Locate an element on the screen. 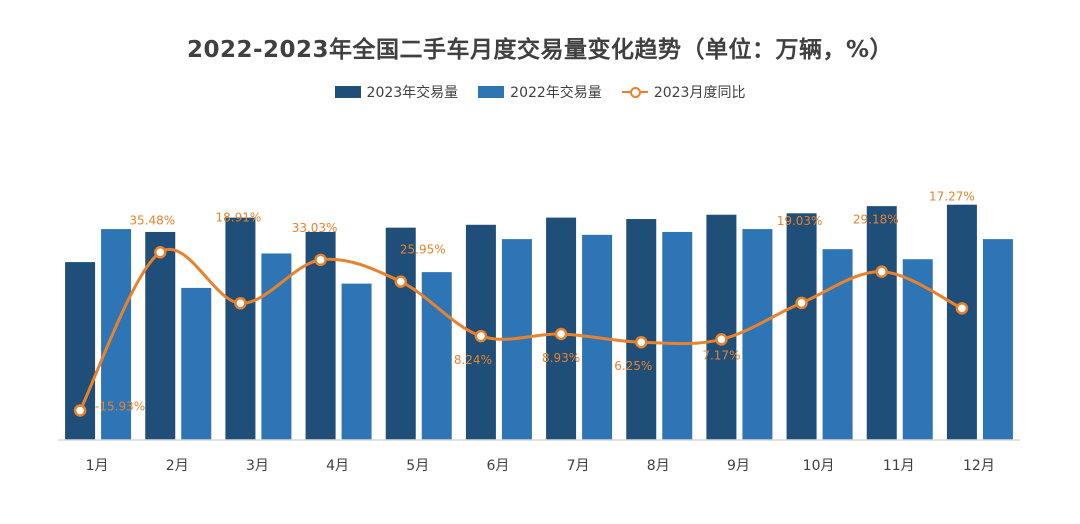 The width and height of the screenshot is (1080, 524). yoy-data-label: 7.17% is located at coordinates (721, 355).